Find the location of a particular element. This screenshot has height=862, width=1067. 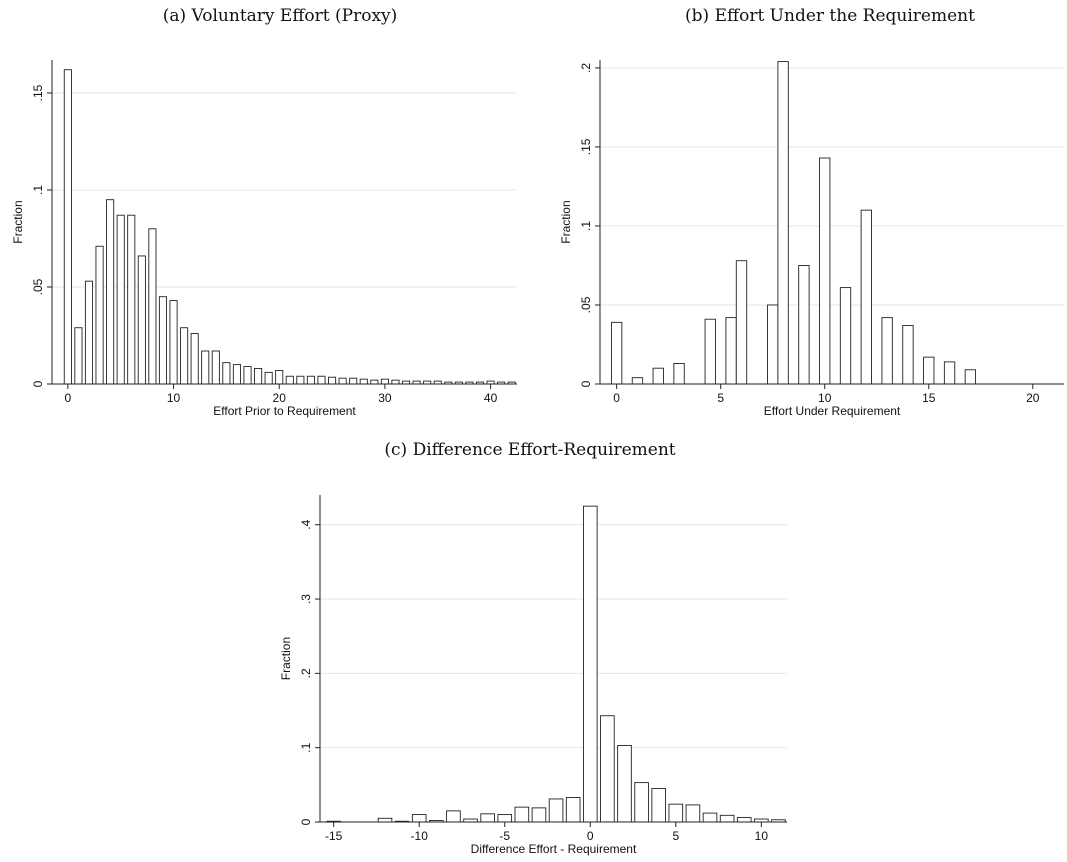

panel-c-y-tick-label: .1 is located at coordinates (306, 747).